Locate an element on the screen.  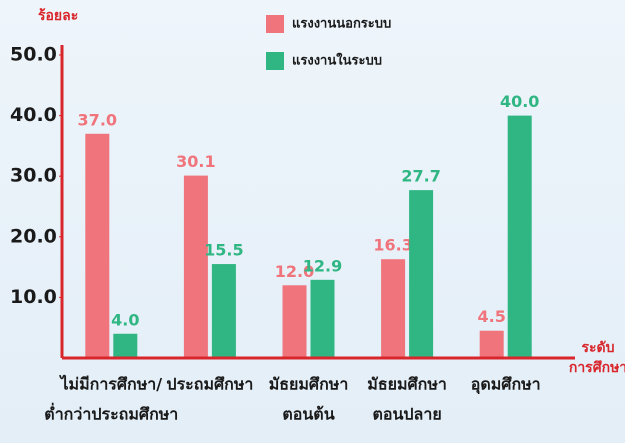
y-tick-label: 50.0 is located at coordinates (33, 55).